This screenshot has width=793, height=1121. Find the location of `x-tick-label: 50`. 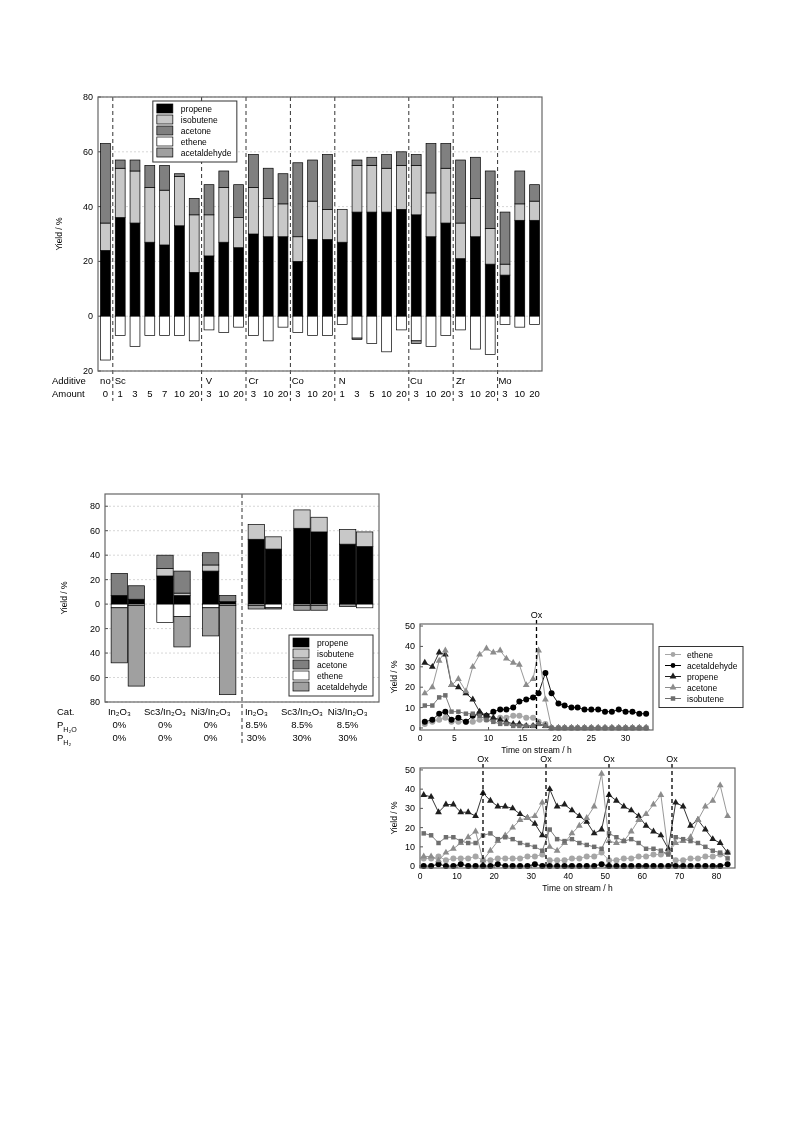

x-tick-label: 50 is located at coordinates (605, 876).